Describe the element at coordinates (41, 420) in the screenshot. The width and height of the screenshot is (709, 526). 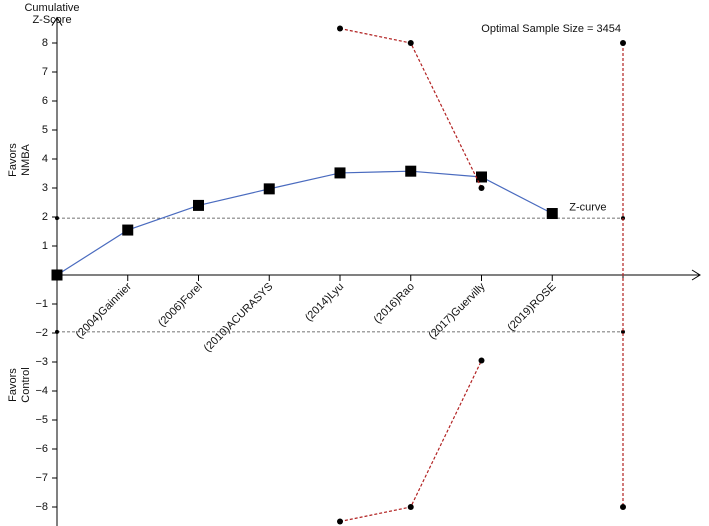
I see `y-tick-label: −5` at that location.